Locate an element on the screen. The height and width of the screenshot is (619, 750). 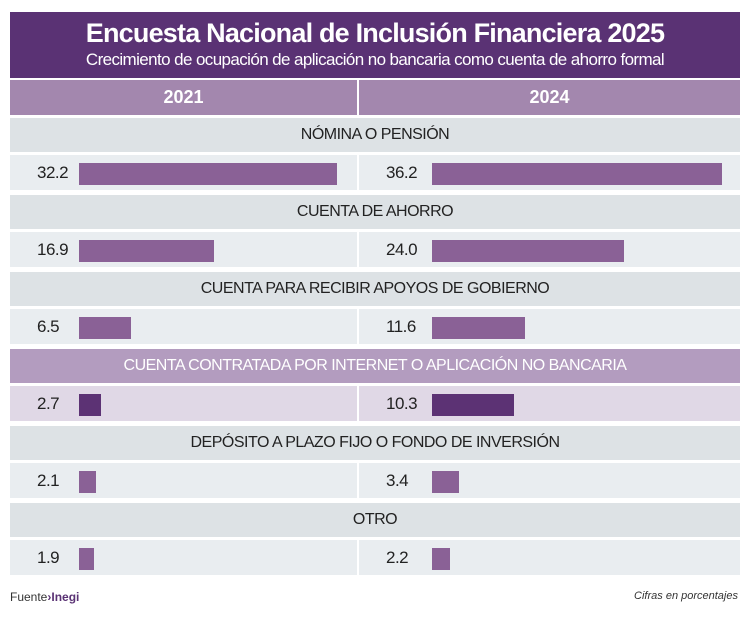
value-row-2021: 16.9 is located at coordinates (183, 249).